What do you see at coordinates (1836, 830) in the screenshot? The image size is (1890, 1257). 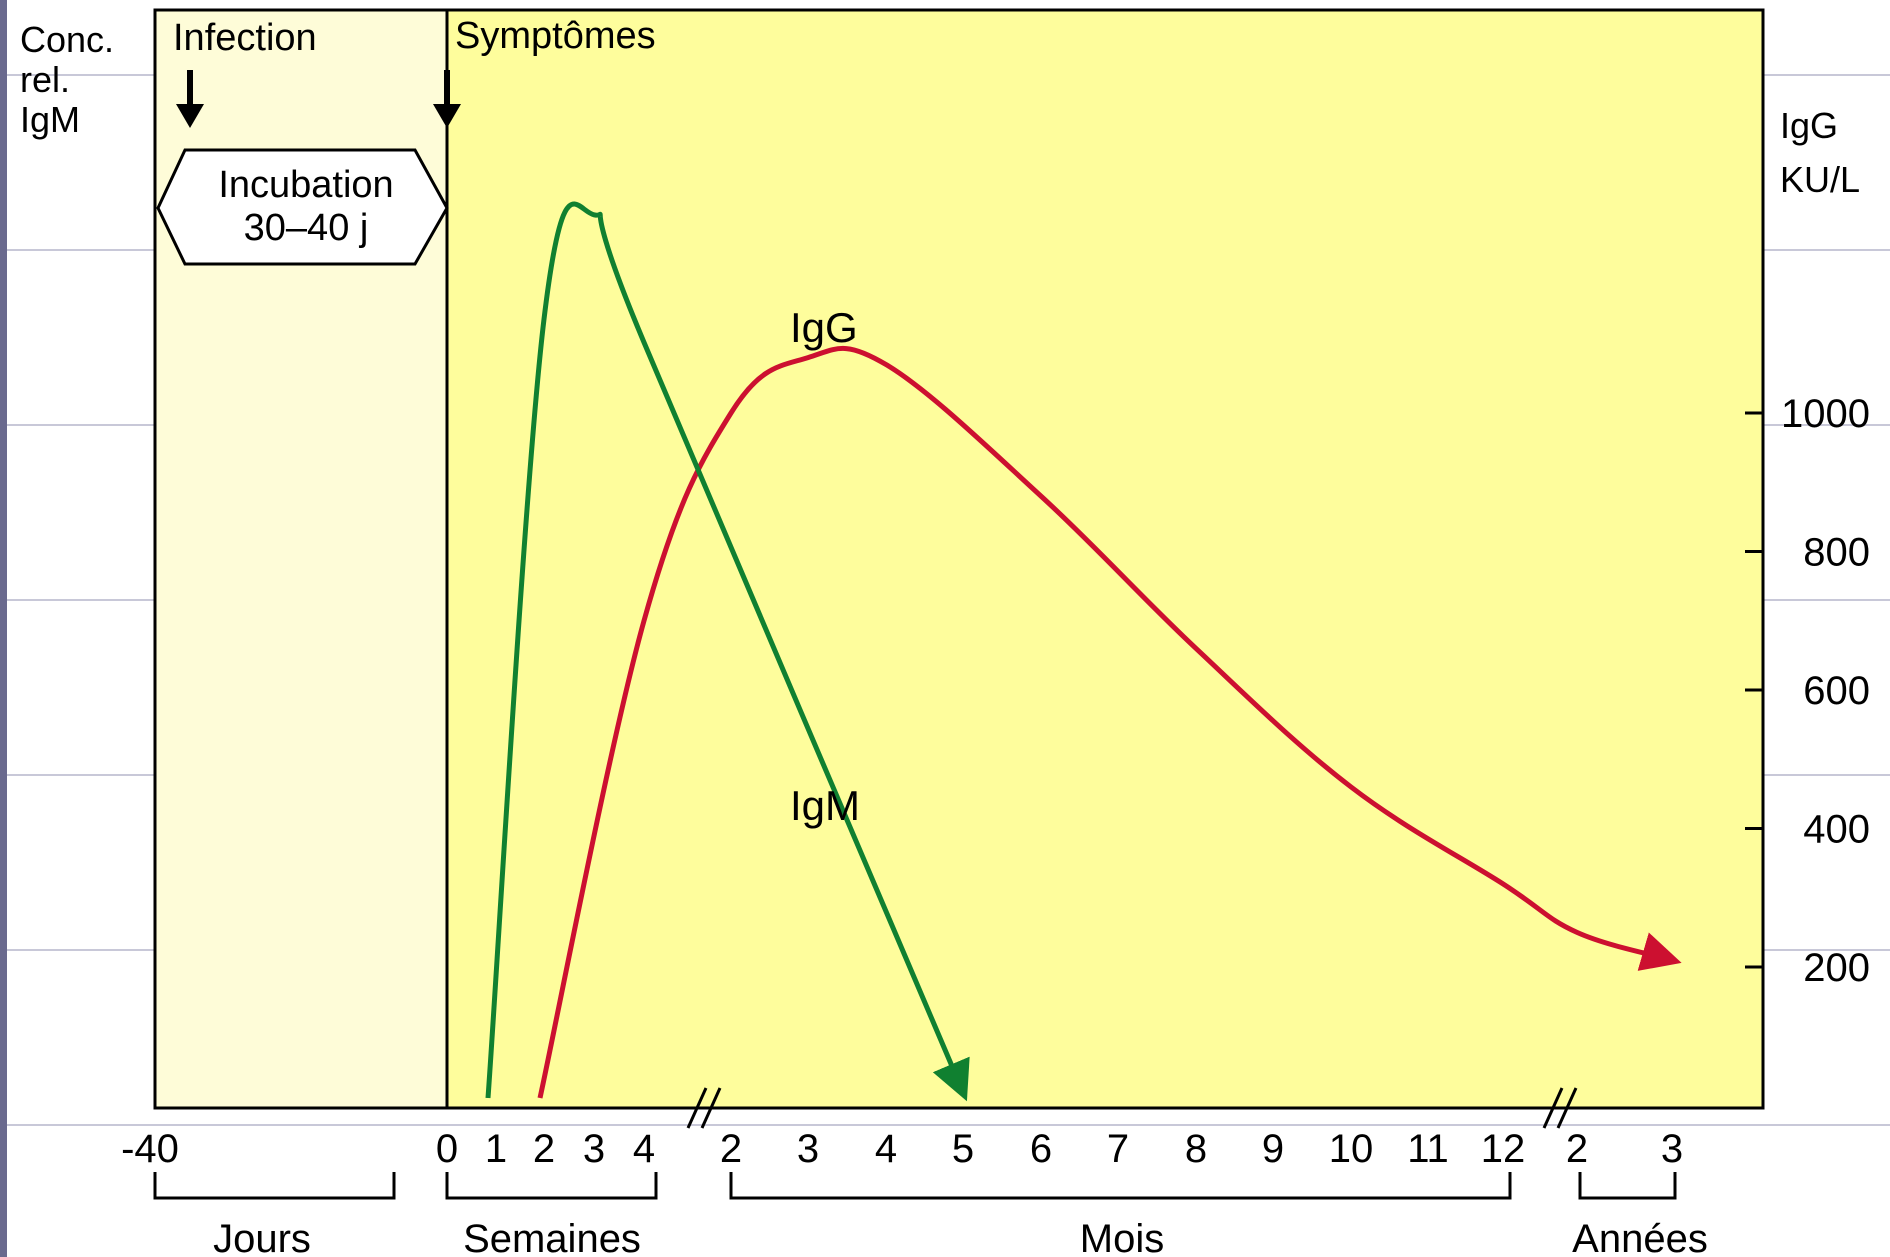 I see `right-axis-tick-label: 400` at bounding box center [1836, 830].